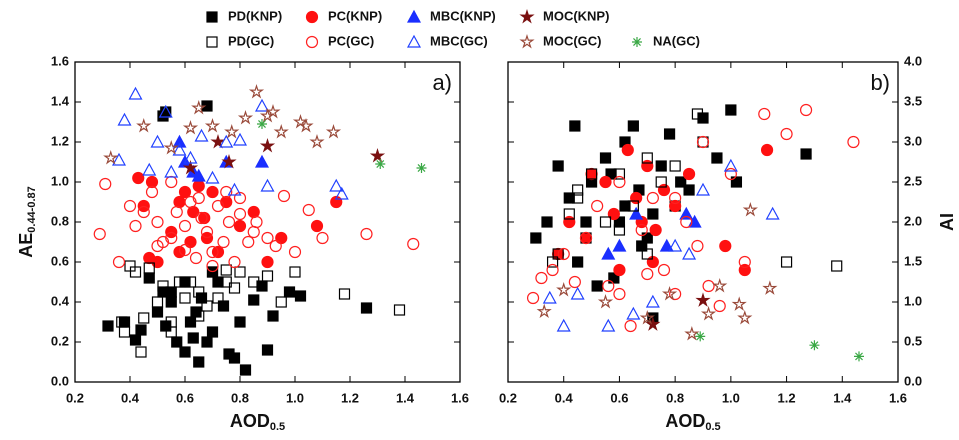 The width and height of the screenshot is (959, 440). I want to click on y-tick-label: 0.5, so click(913, 340).